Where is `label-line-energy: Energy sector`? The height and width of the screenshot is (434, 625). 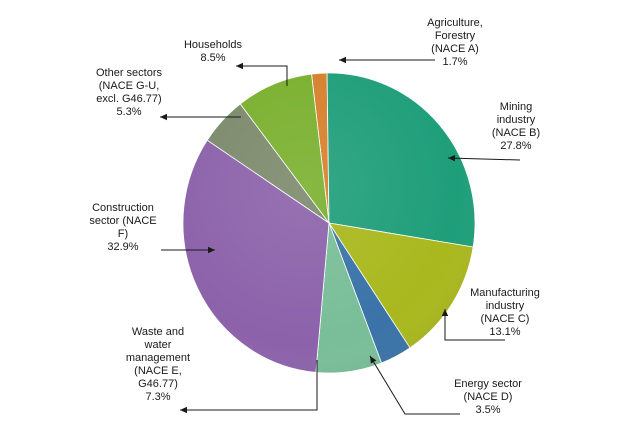
label-line-energy: Energy sector is located at coordinates (488, 384).